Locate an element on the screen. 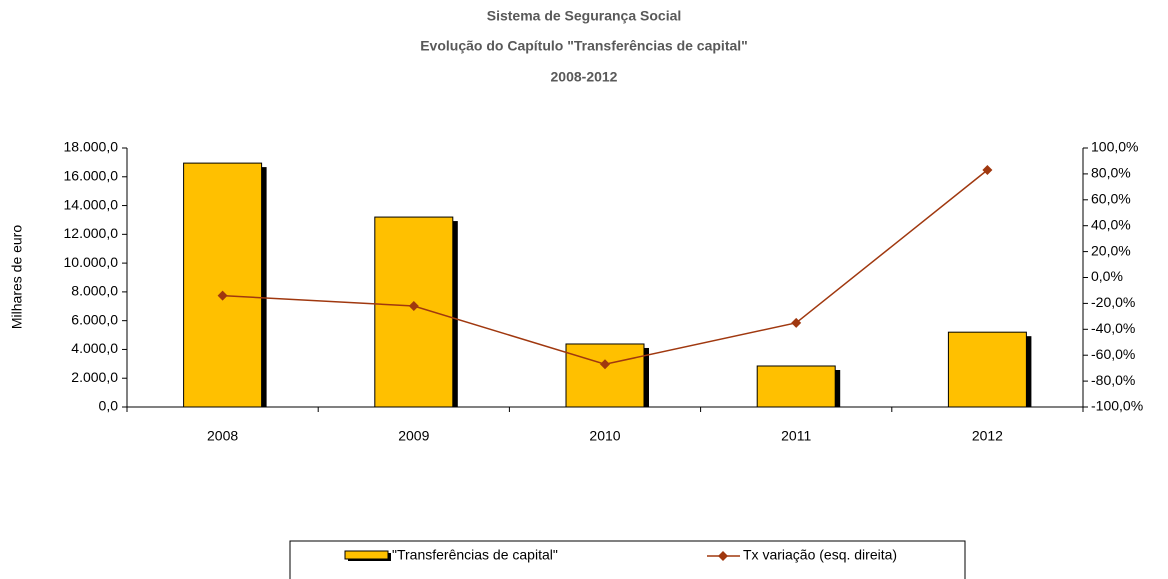 The image size is (1168, 579). legend-swatch is located at coordinates (366, 555).